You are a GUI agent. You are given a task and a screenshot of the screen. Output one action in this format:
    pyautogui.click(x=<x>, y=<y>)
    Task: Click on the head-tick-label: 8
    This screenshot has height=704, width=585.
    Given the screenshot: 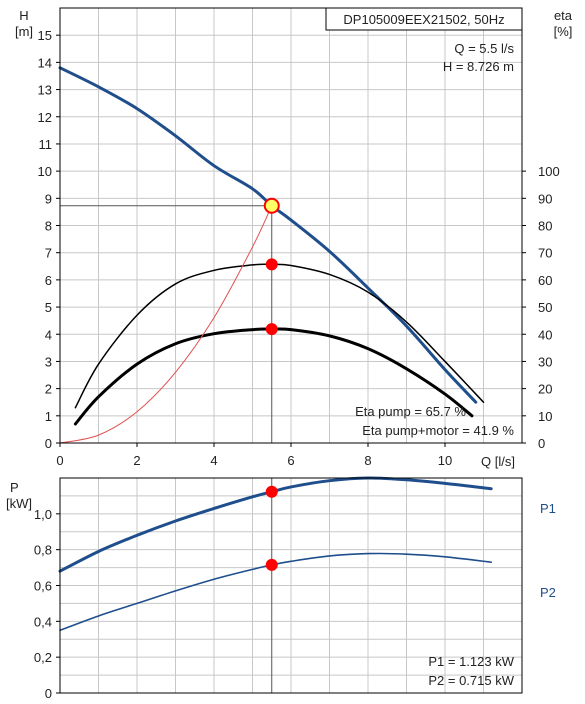 What is the action you would take?
    pyautogui.click(x=48, y=226)
    